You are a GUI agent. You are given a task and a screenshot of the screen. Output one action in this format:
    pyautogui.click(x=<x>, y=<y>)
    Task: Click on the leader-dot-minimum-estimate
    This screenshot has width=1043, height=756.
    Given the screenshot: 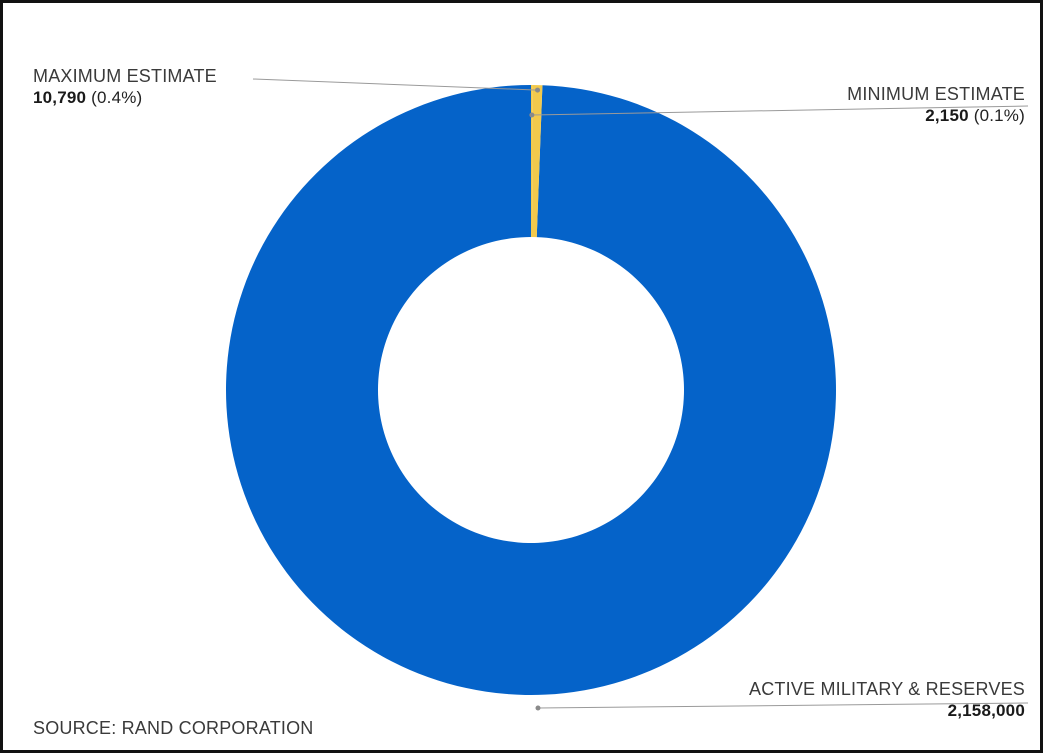 What is the action you would take?
    pyautogui.click(x=531, y=115)
    